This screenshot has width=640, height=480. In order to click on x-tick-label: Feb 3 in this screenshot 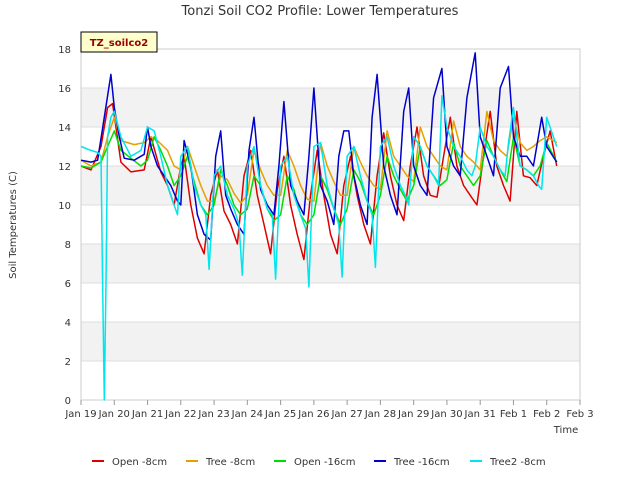, I will do `click(579, 414)`.